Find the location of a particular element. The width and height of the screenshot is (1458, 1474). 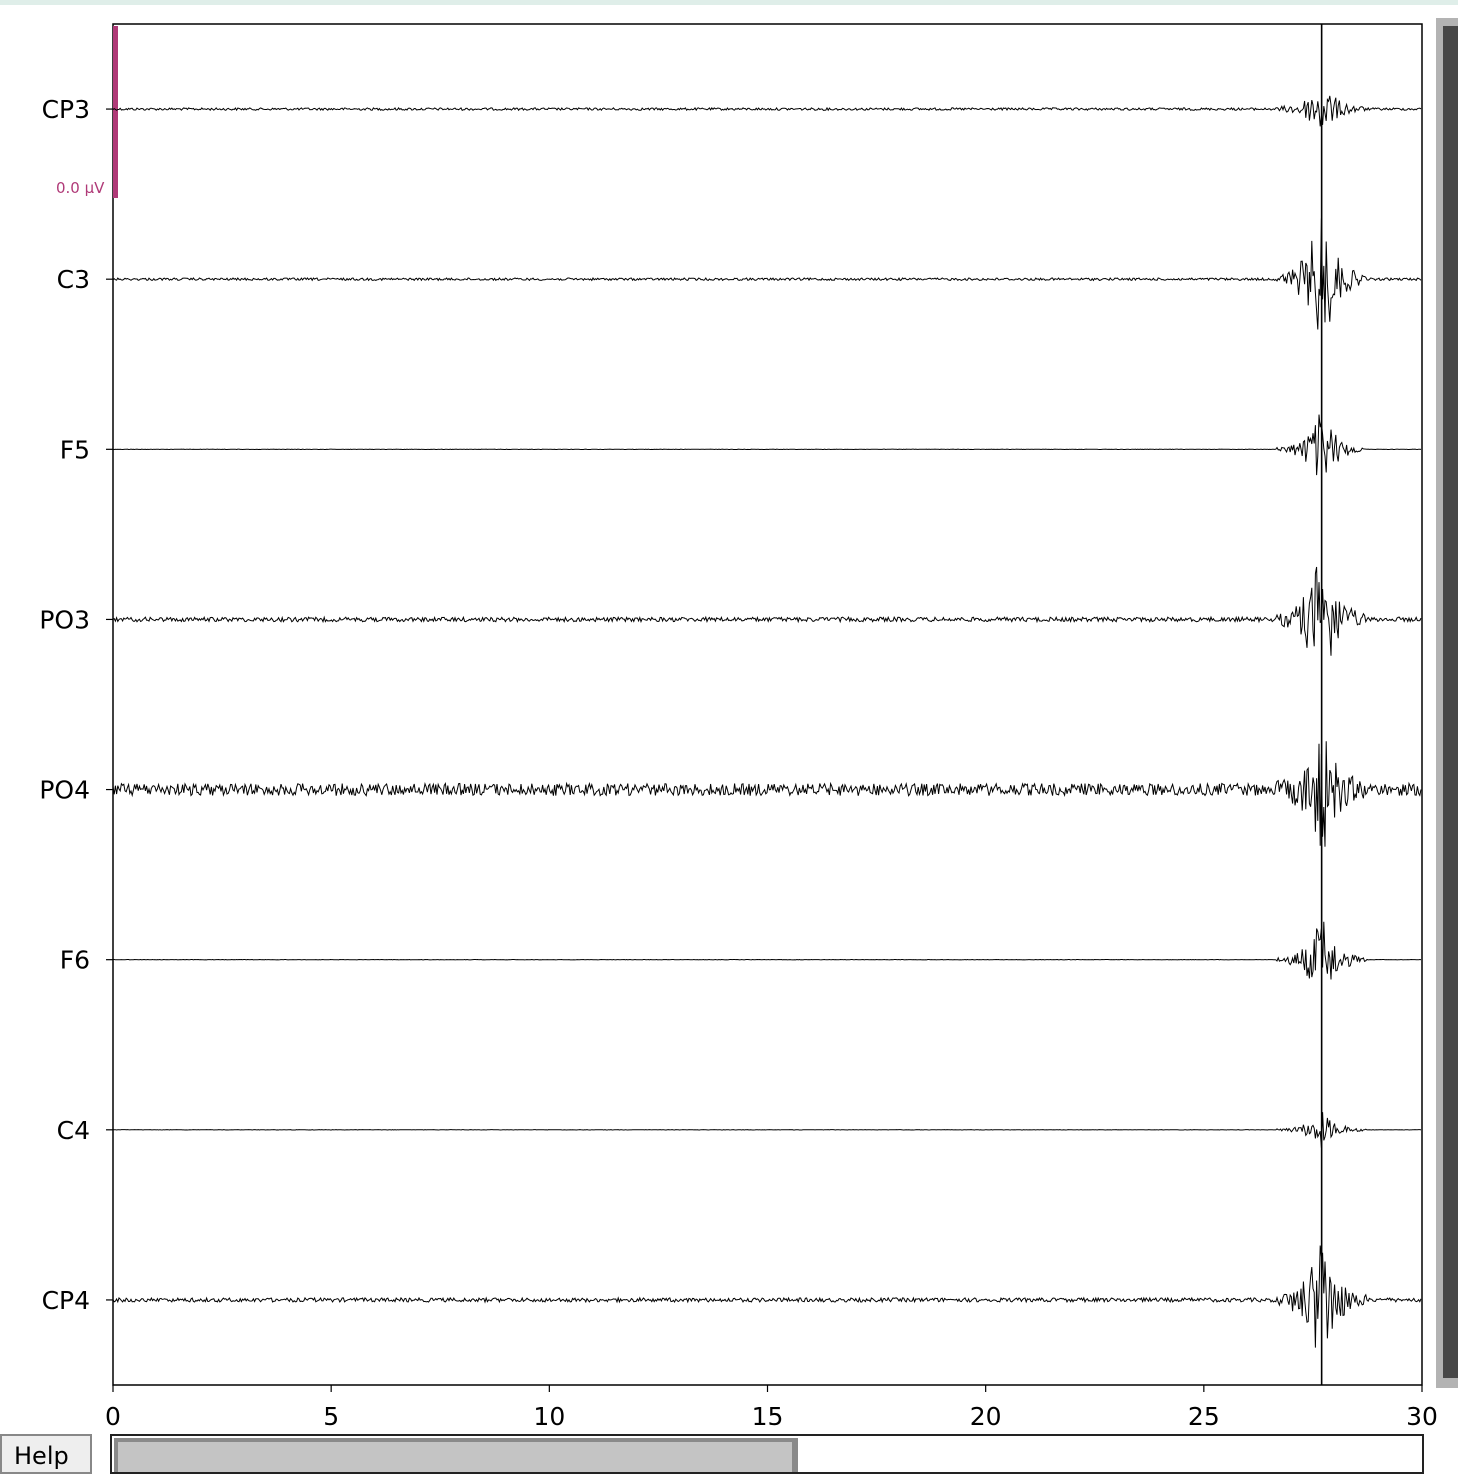

scale-bar-label: 0.0 µV is located at coordinates (80, 188).